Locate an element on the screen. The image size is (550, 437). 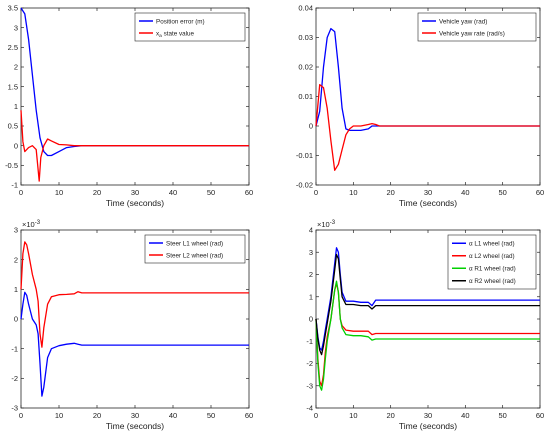
legend-entry-label: Steer L2 wheel (rad) is located at coordinates (194, 255).